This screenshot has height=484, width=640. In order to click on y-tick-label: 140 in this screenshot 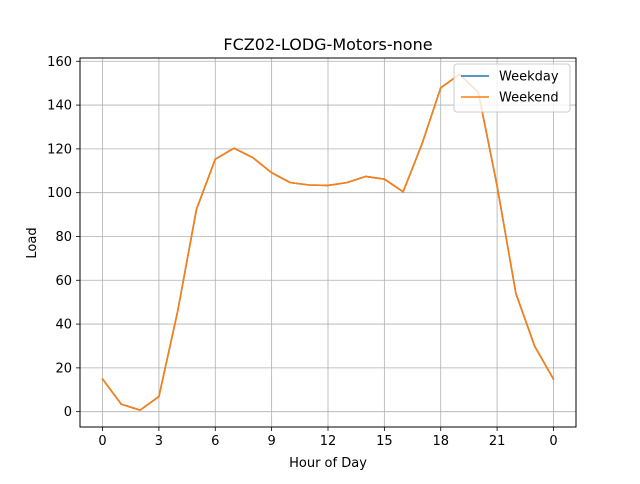, I will do `click(59, 106)`.